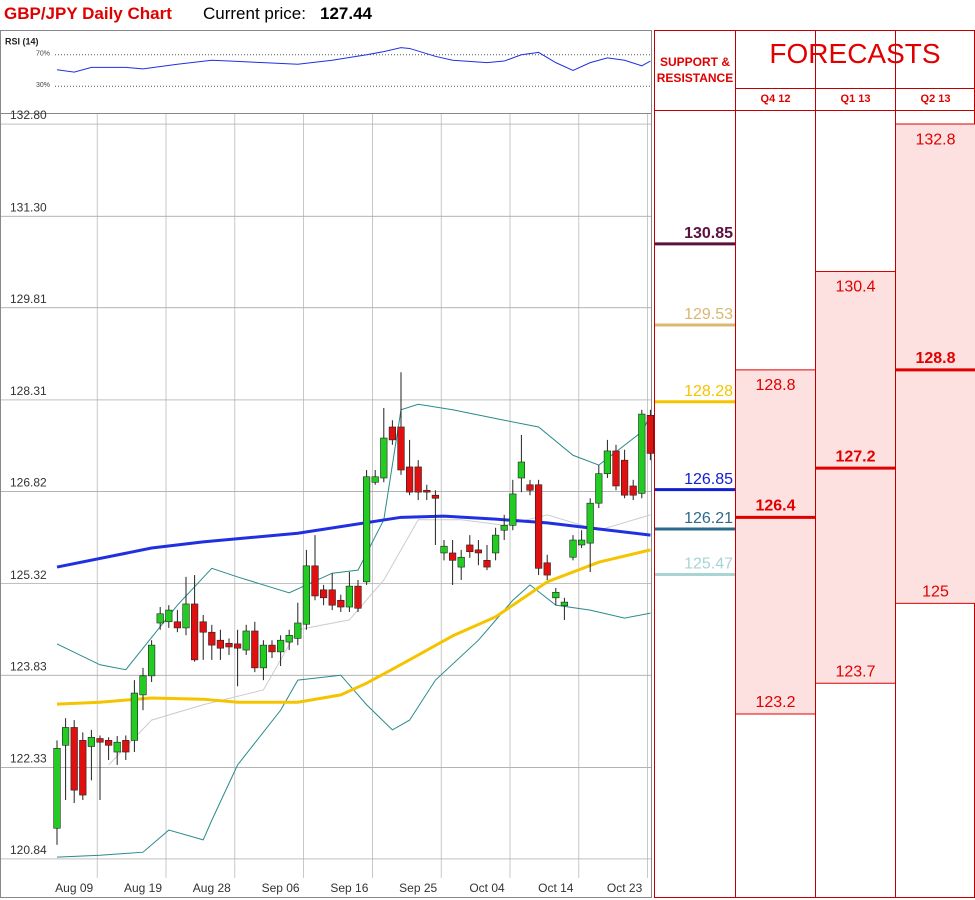  I want to click on chart-title: GBP/JPY Daily Chart, so click(88, 13).